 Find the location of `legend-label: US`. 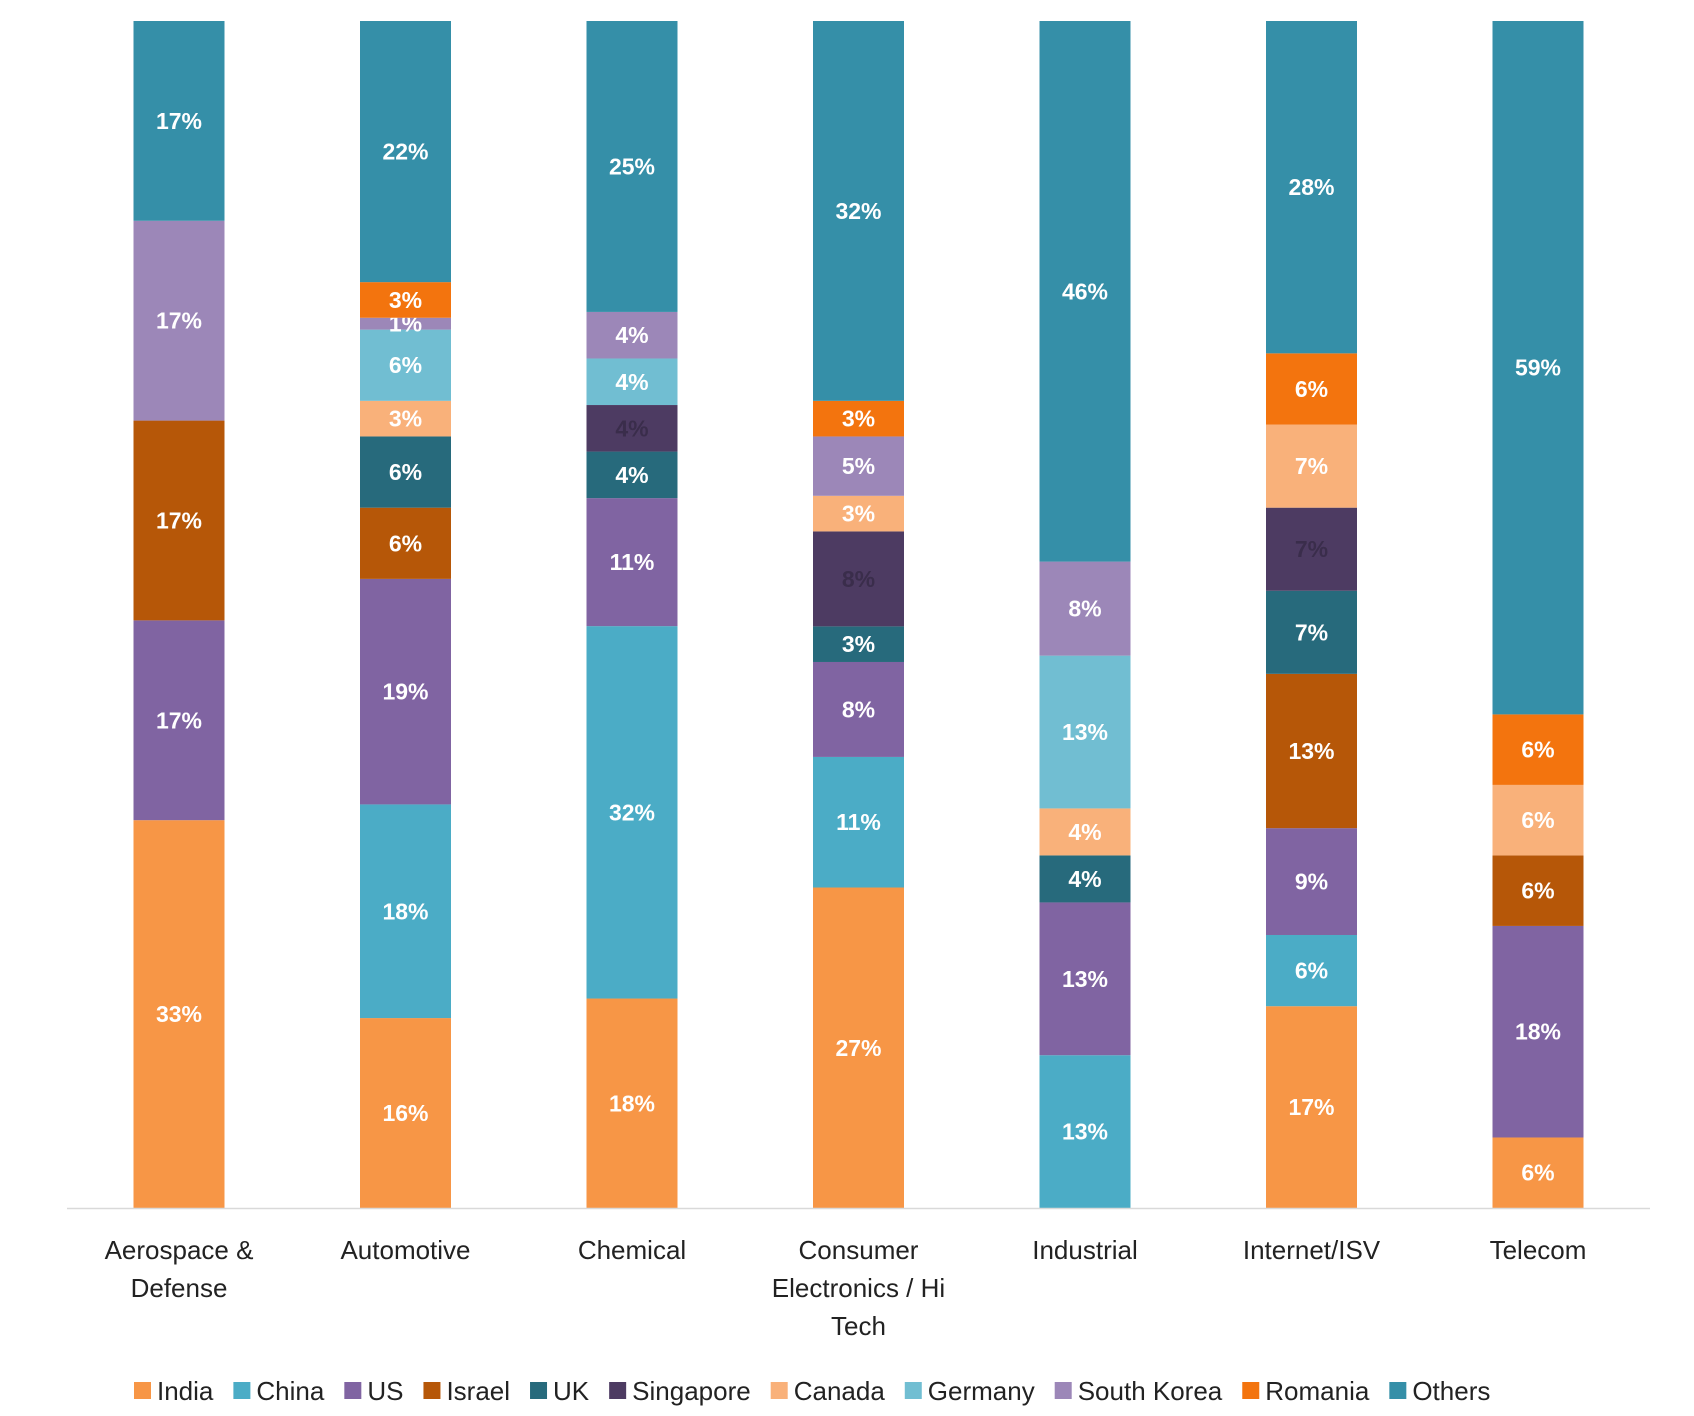

legend-label: US is located at coordinates (385, 1391).